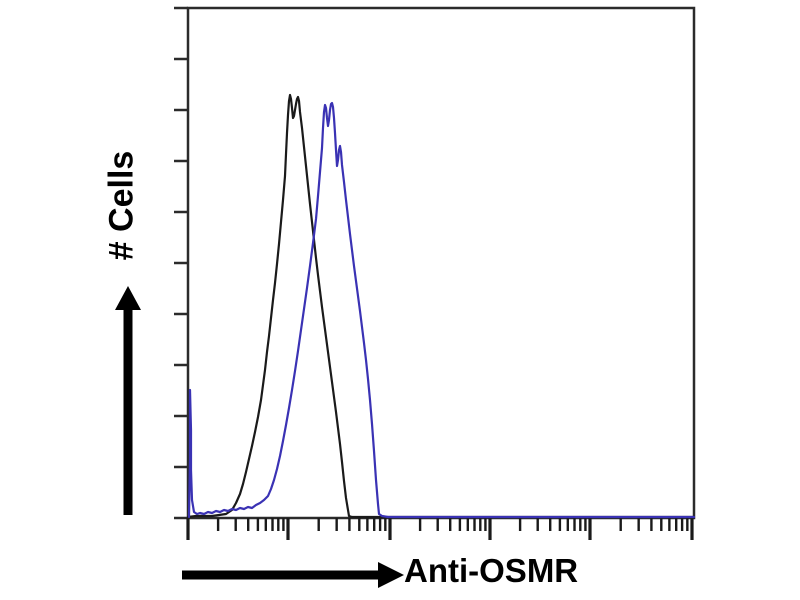  I want to click on y-axis-ticks, so click(181, 263).